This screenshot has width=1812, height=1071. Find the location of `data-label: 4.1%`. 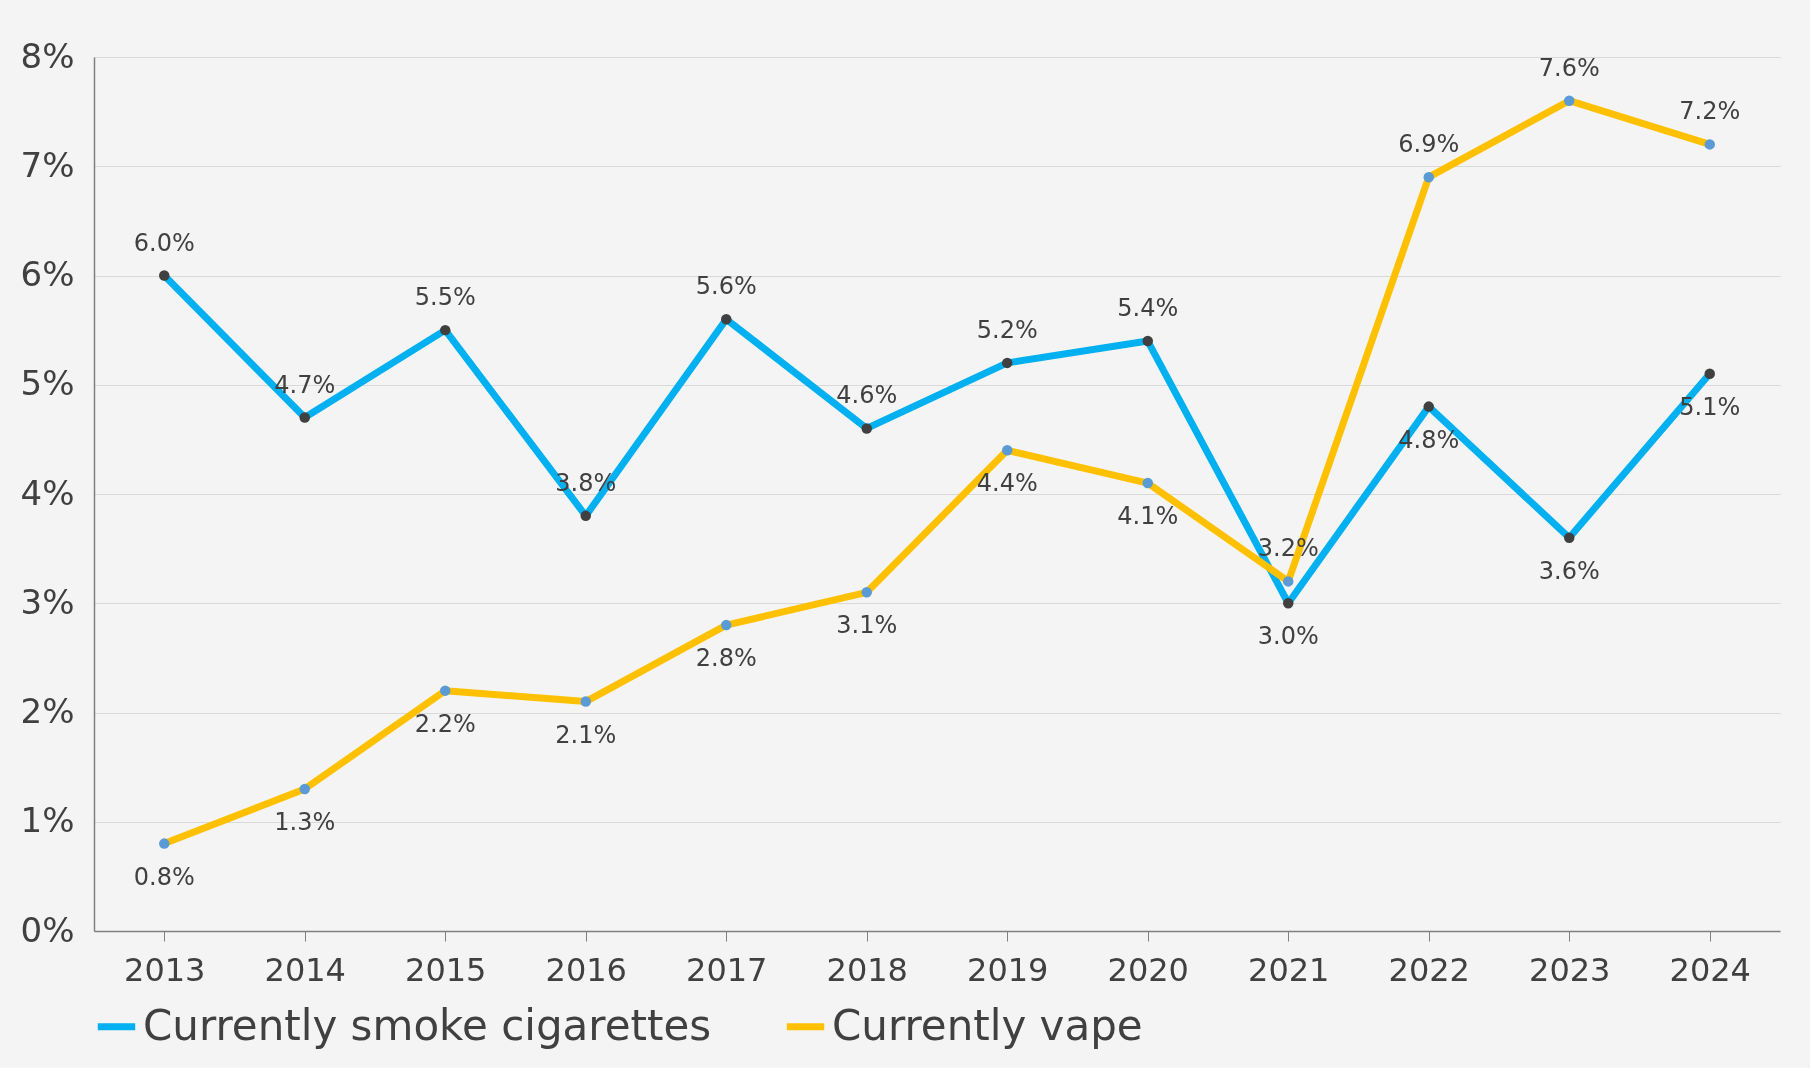

data-label: 4.1% is located at coordinates (1148, 516).